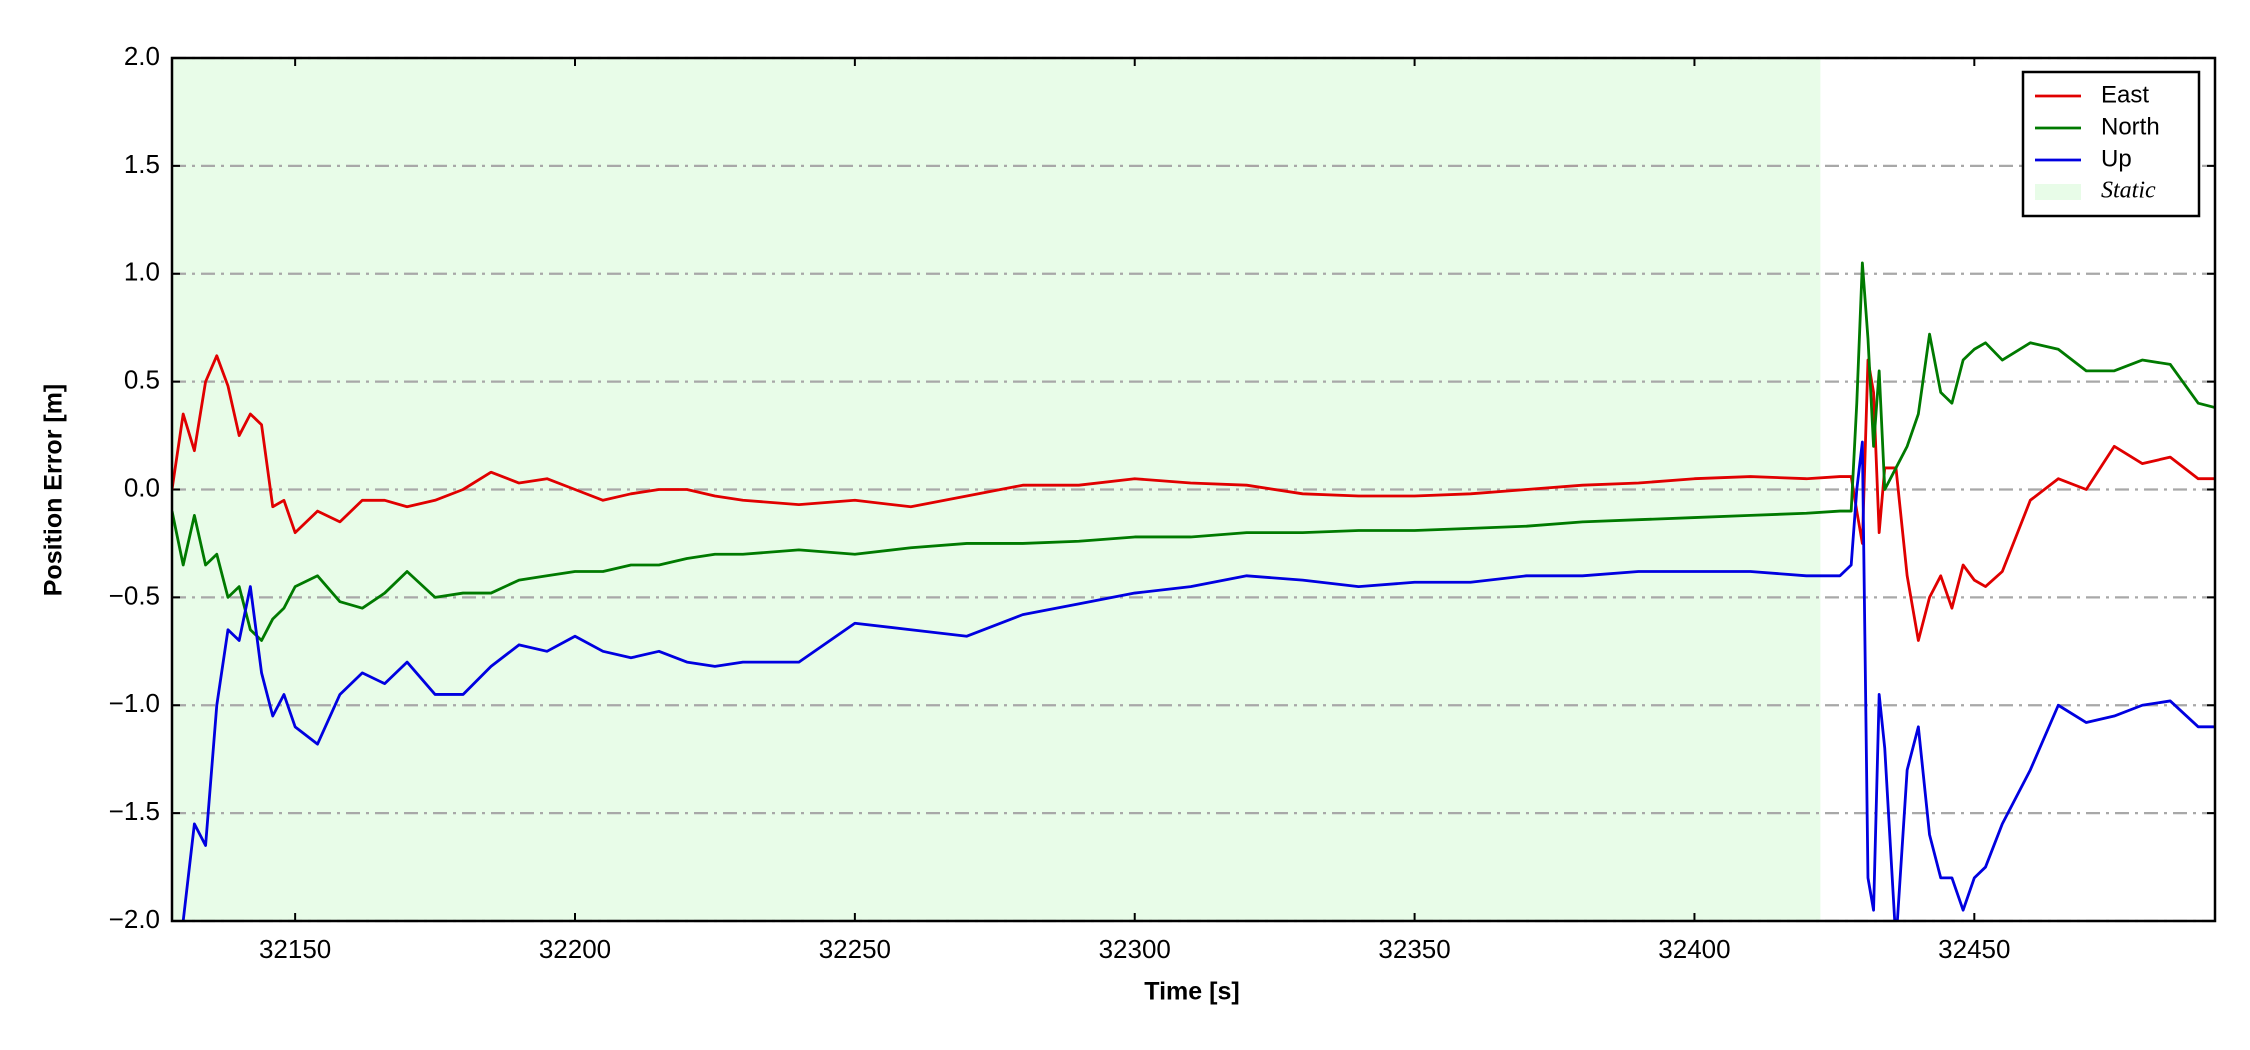 The height and width of the screenshot is (1050, 2250). What do you see at coordinates (134, 811) in the screenshot?
I see `y-tick-label: −1.5` at bounding box center [134, 811].